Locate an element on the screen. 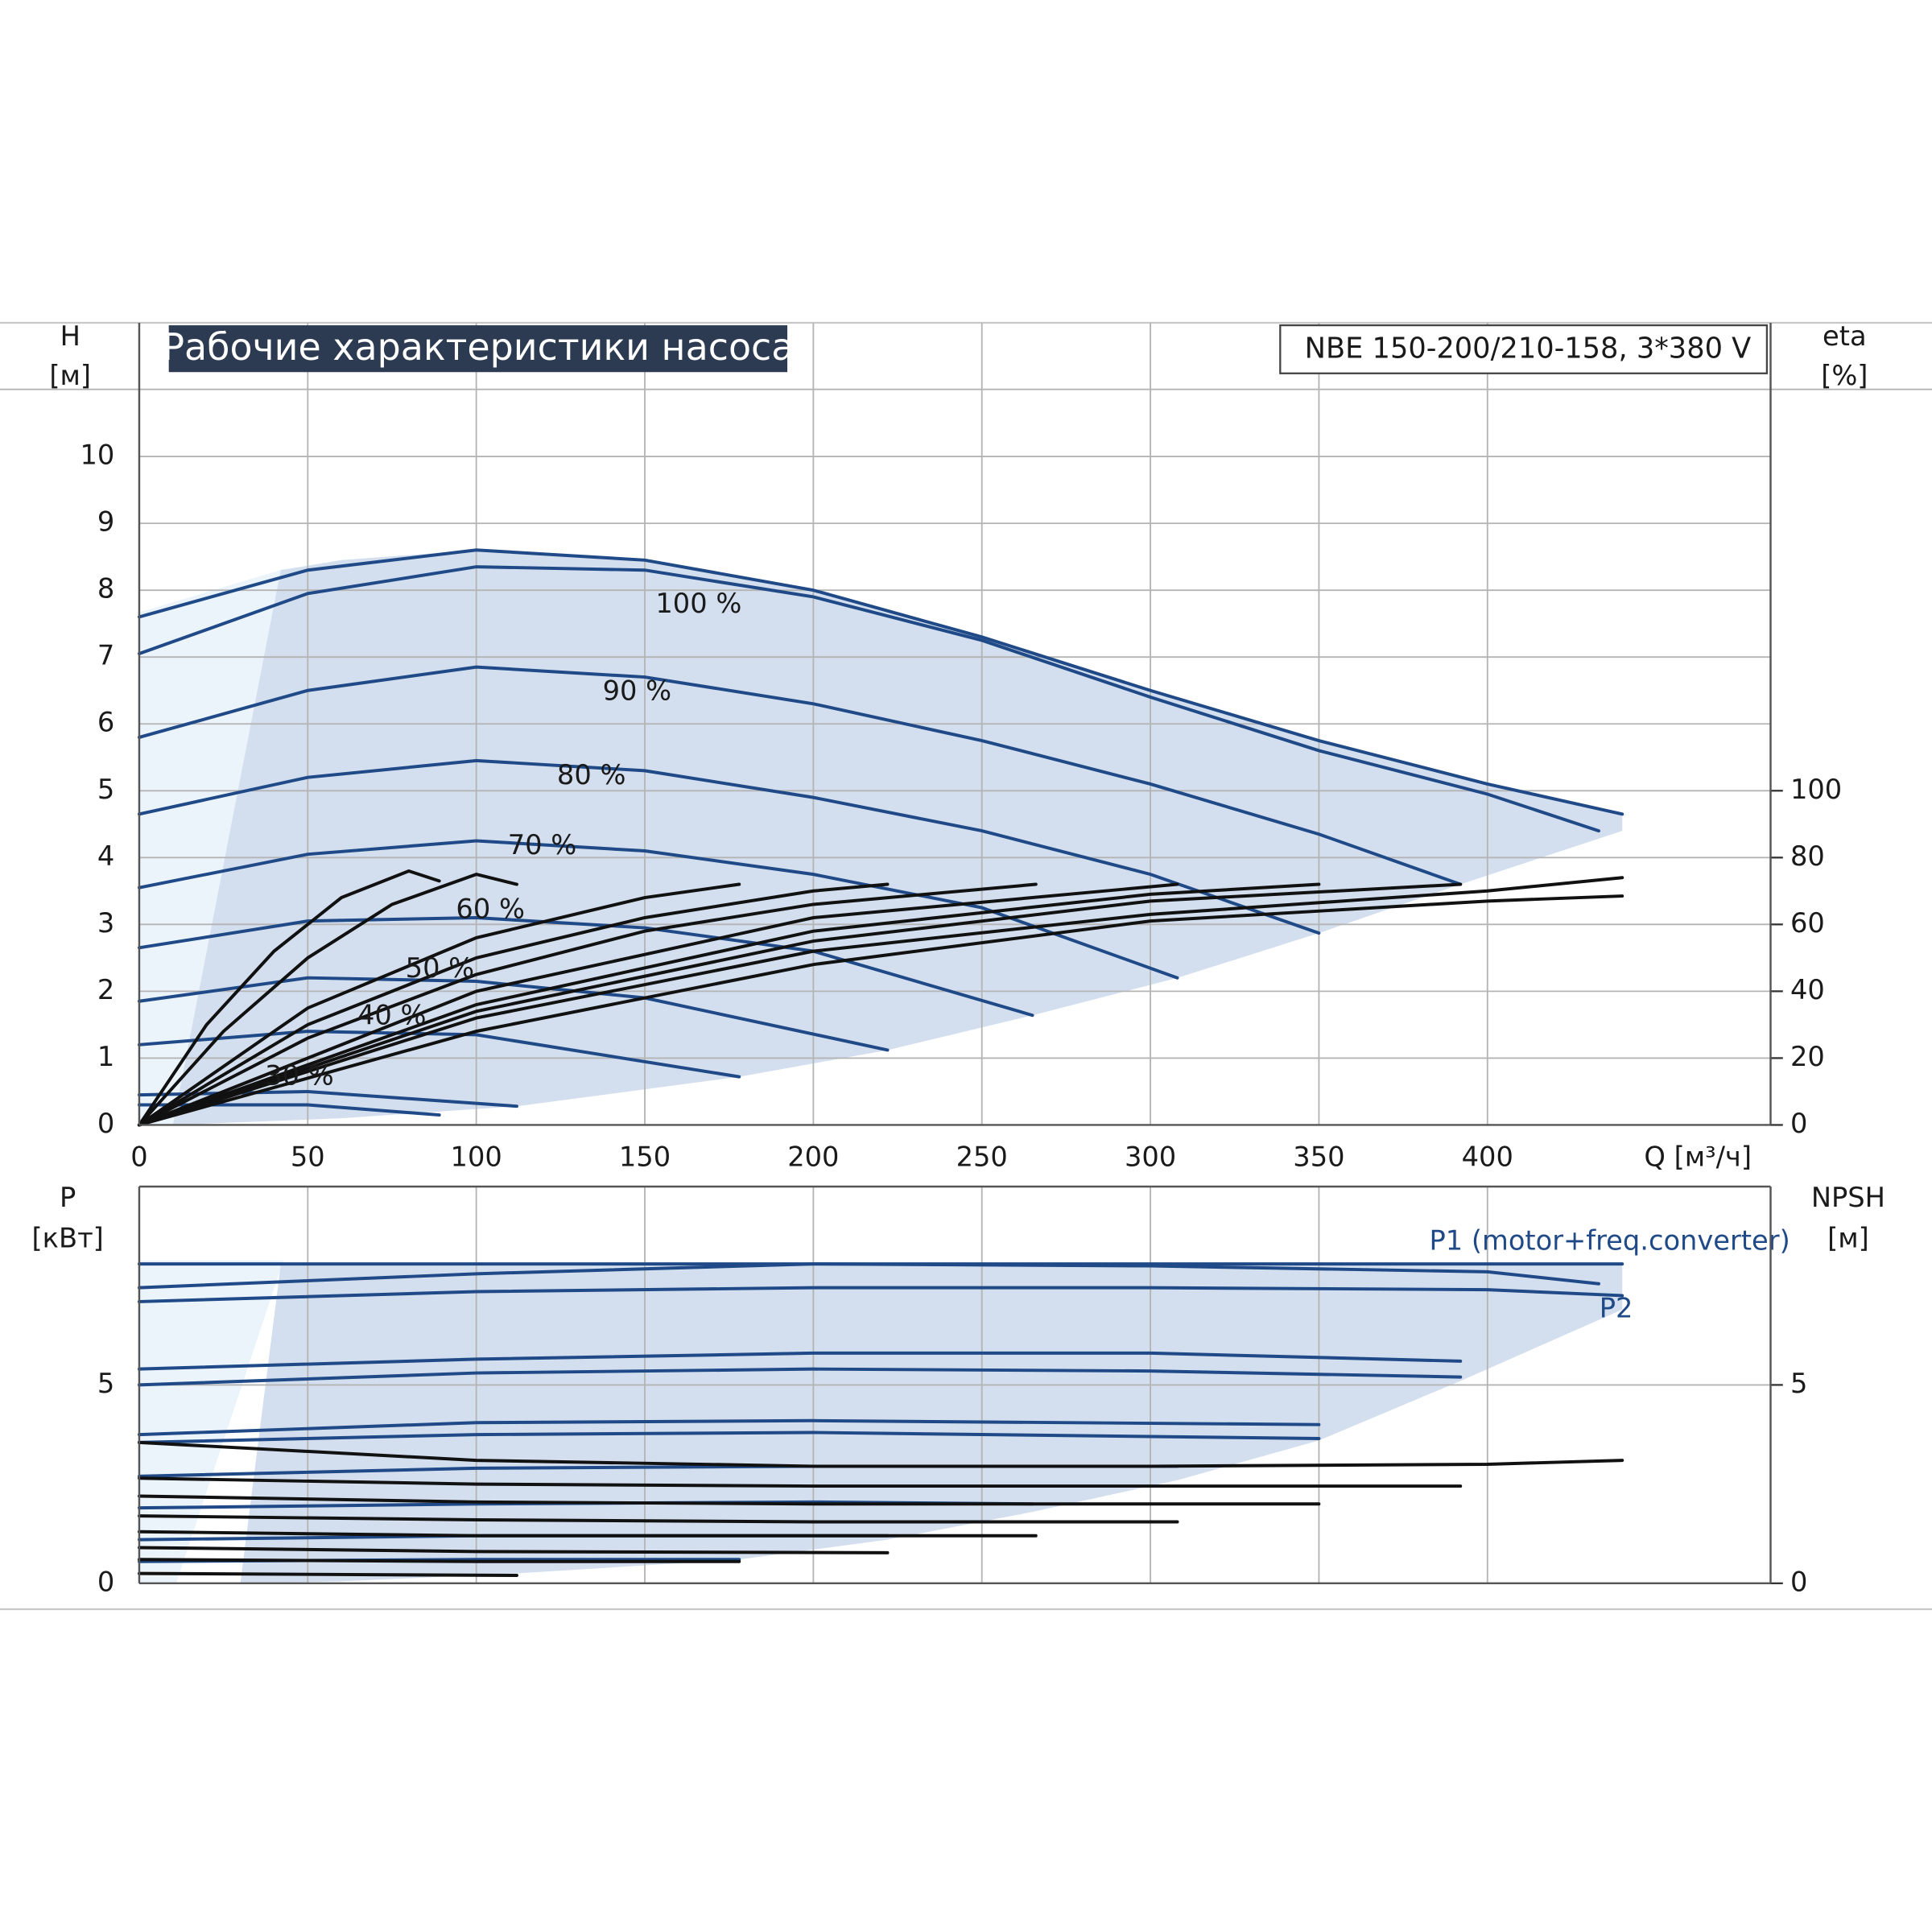  curve-label: 70 % is located at coordinates (542, 845).